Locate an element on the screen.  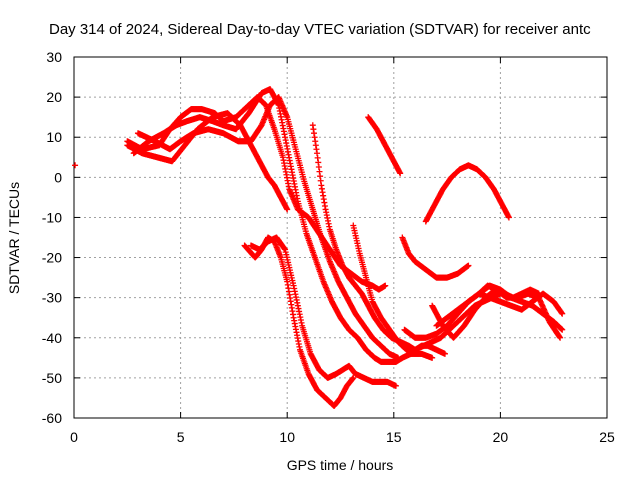
x-tick-label: 25 is located at coordinates (607, 437).